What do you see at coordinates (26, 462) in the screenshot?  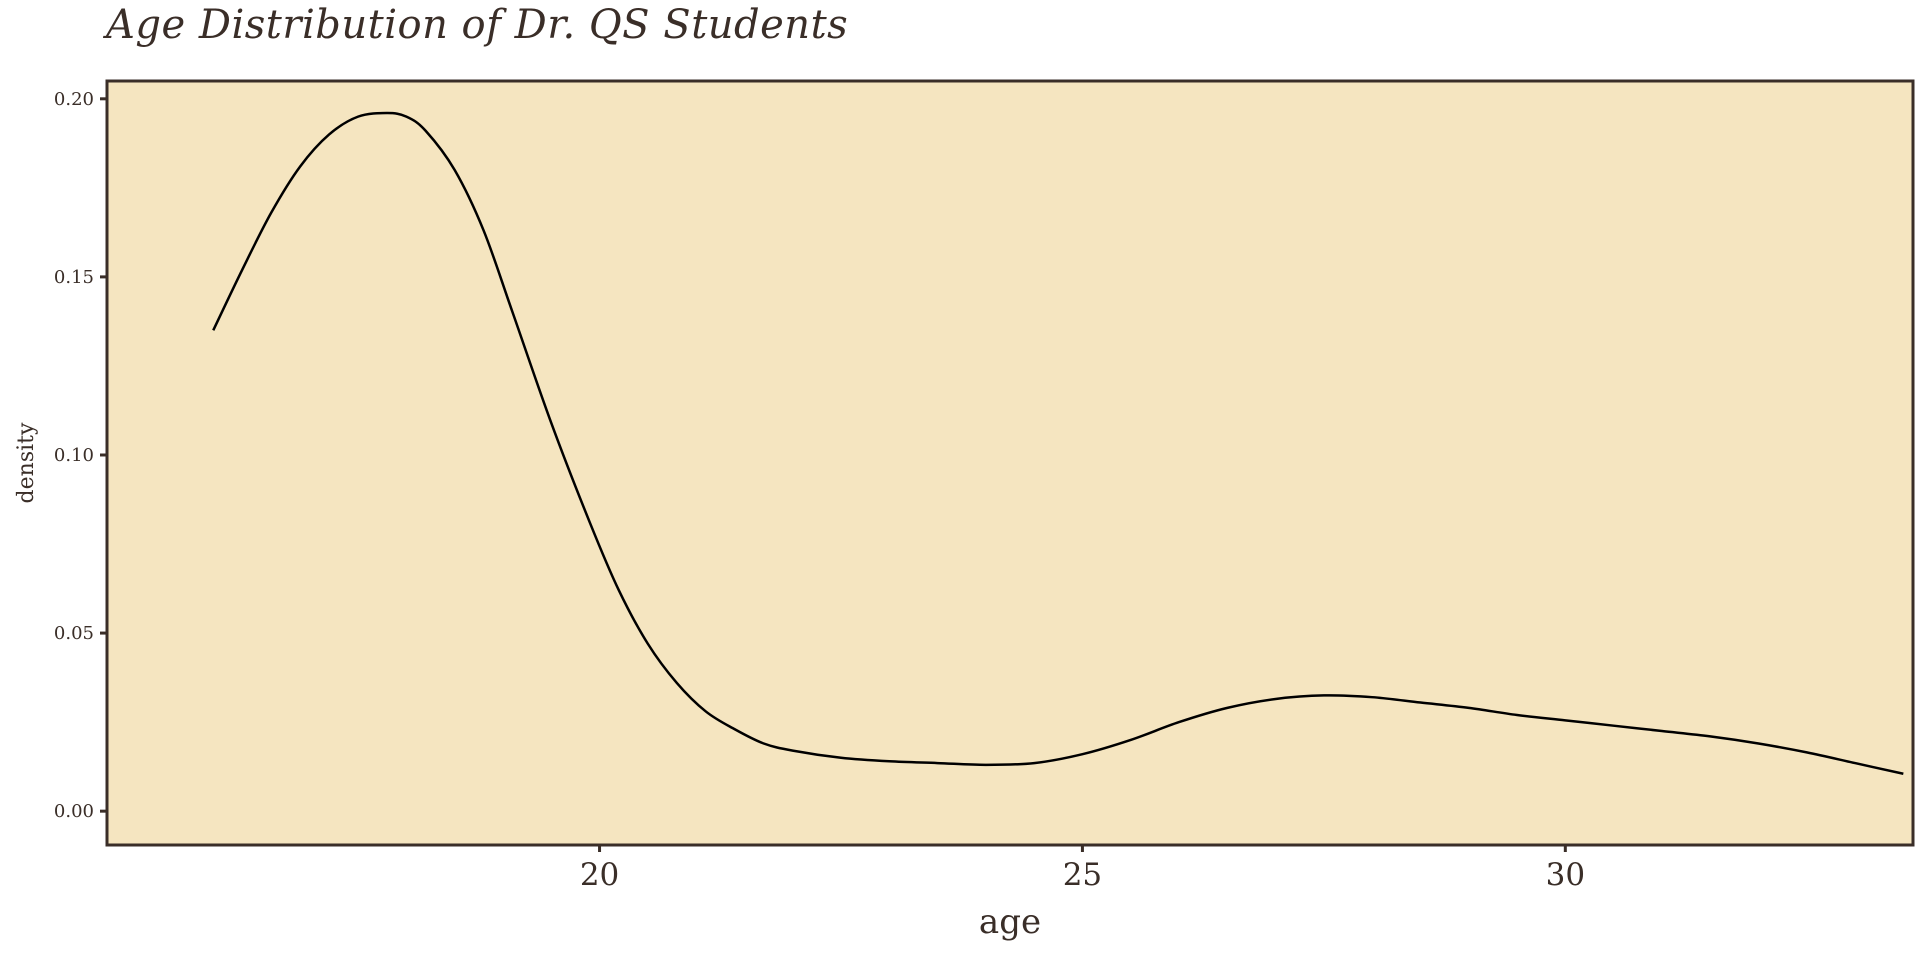 I see `y-axis-title: density` at bounding box center [26, 462].